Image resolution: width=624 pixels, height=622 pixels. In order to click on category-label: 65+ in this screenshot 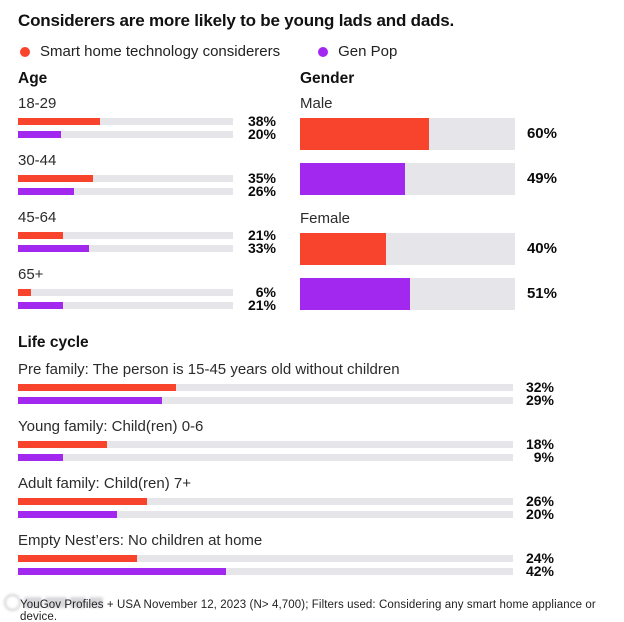, I will do `click(31, 274)`.